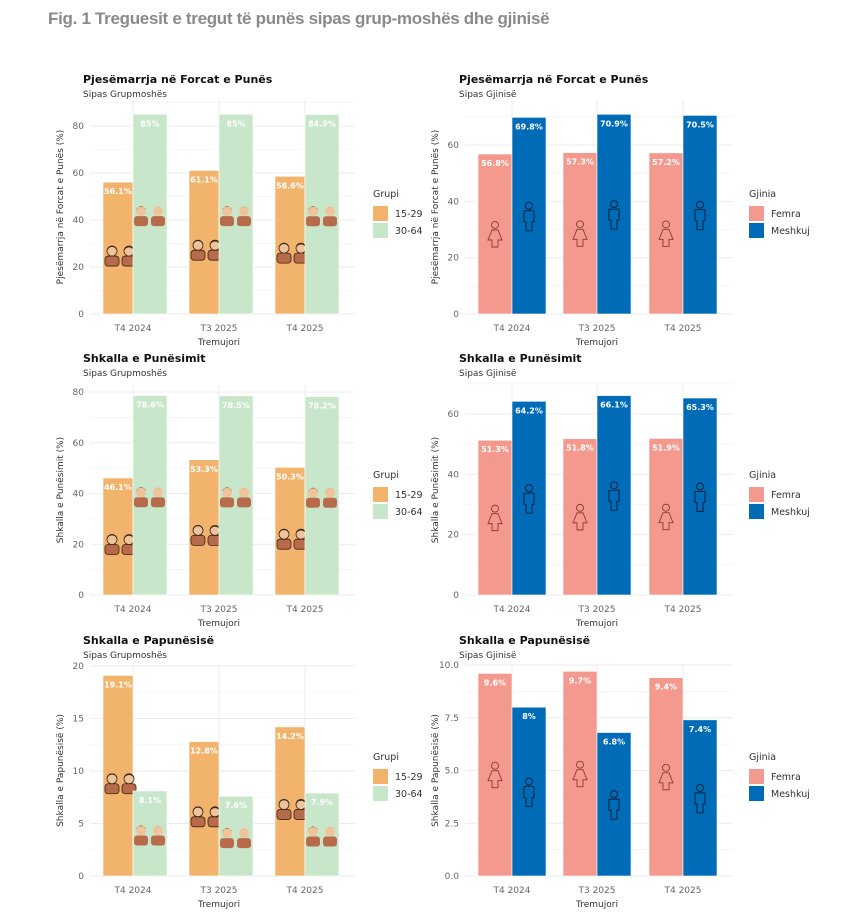 This screenshot has height=921, width=862. What do you see at coordinates (666, 447) in the screenshot?
I see `bar-value-label: 51.9%` at bounding box center [666, 447].